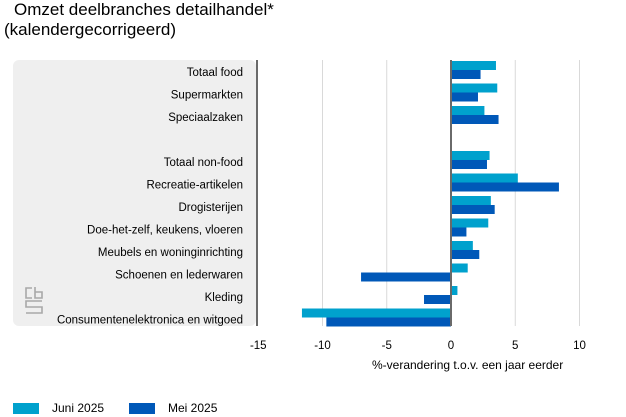 Image resolution: width=626 pixels, height=417 pixels. What do you see at coordinates (144, 9) in the screenshot?
I see `chart-title-line1: Omzet deelbranches detailhandel*` at bounding box center [144, 9].